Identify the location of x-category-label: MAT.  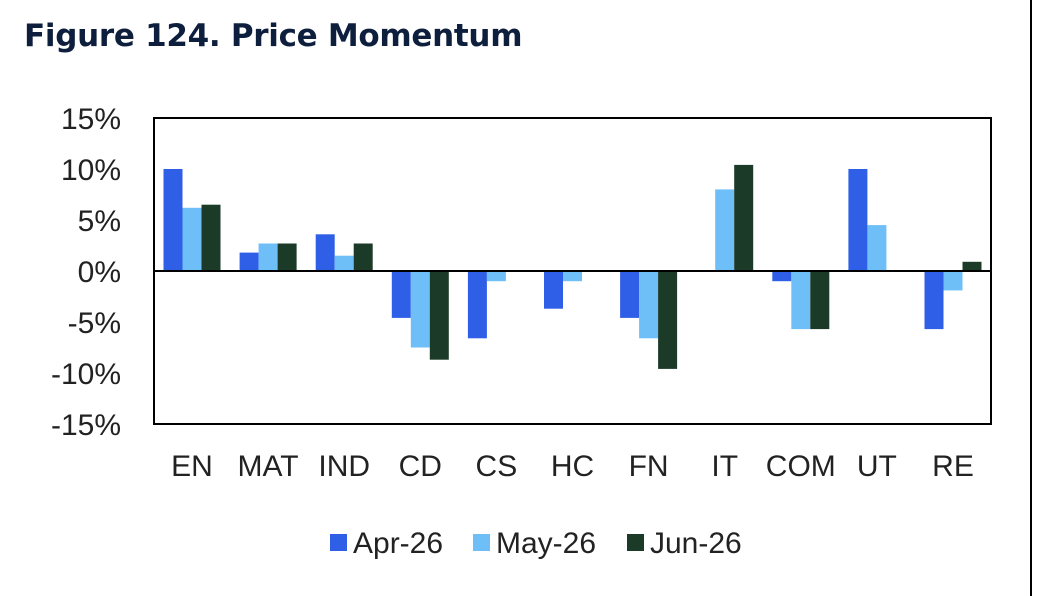
(268, 466).